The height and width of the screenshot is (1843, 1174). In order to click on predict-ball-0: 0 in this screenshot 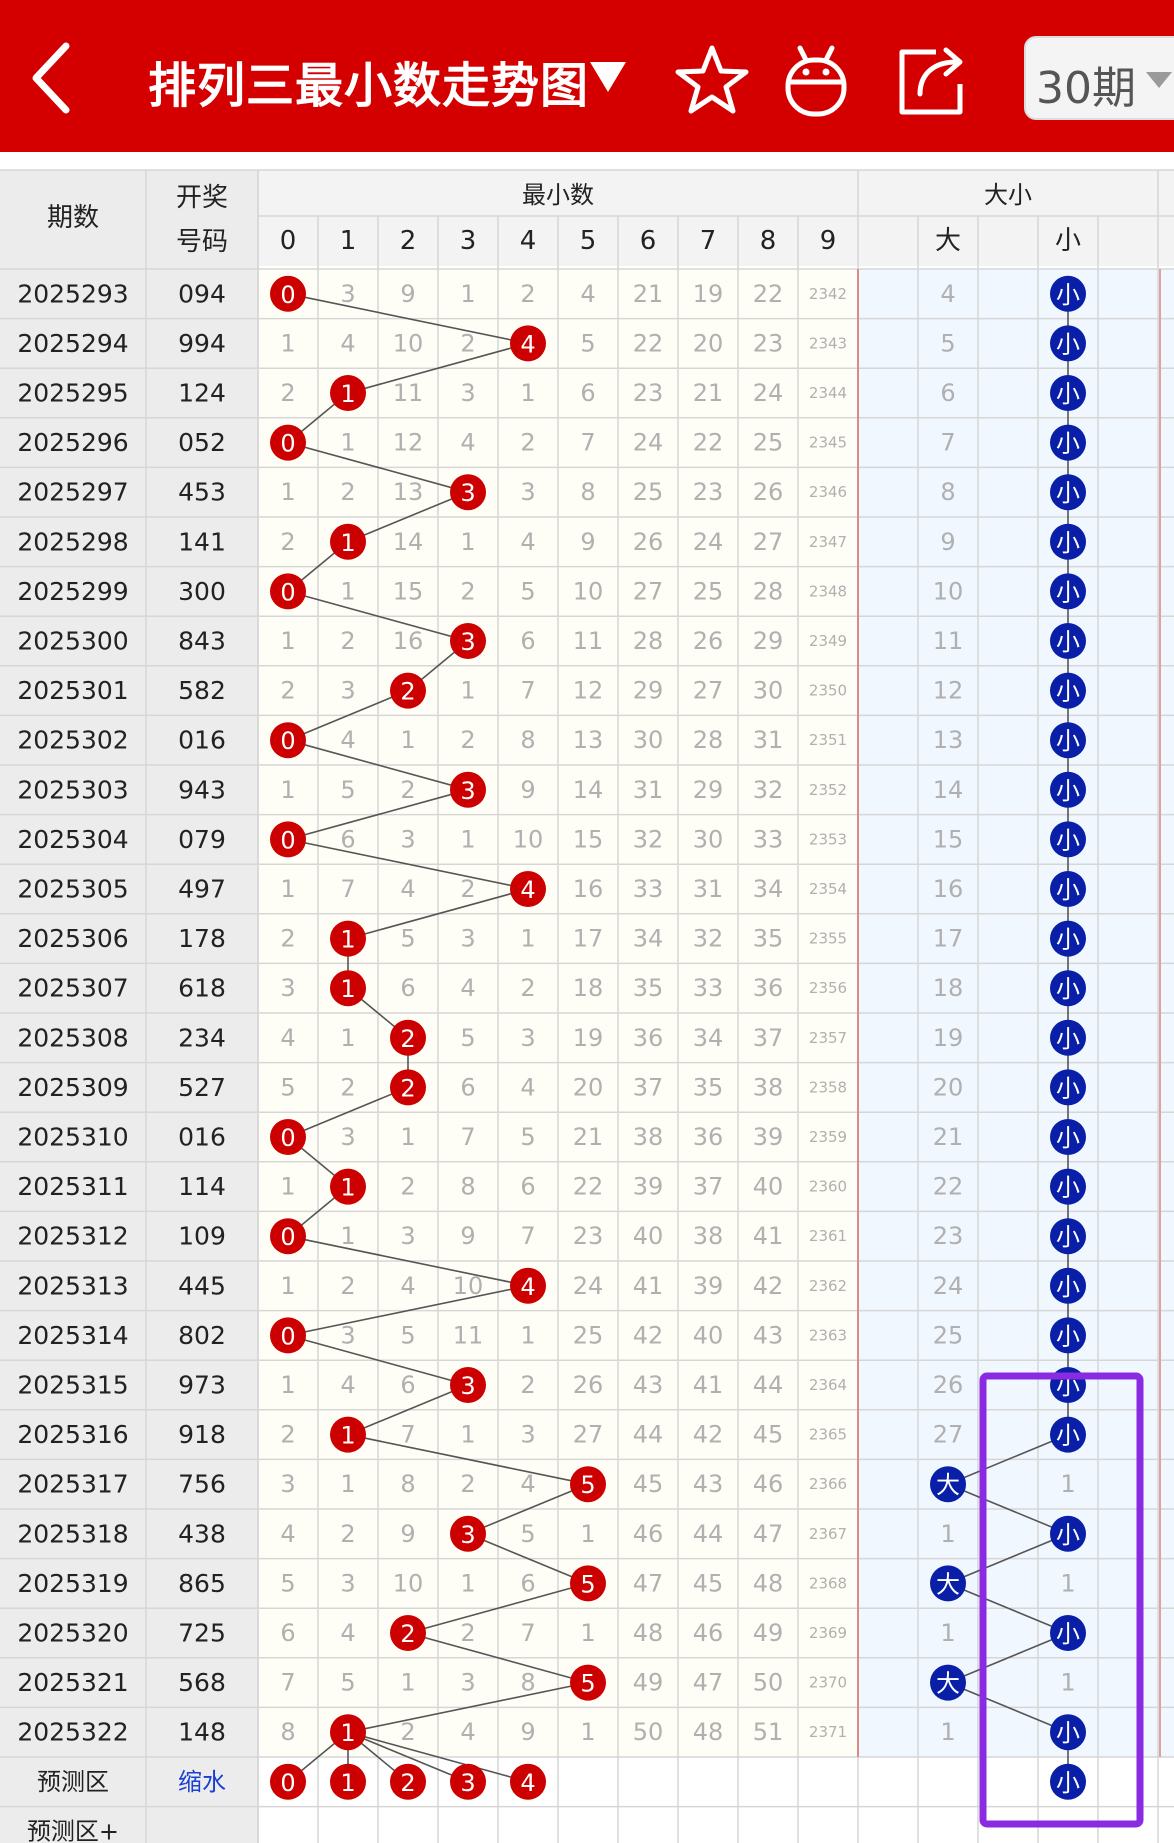, I will do `click(288, 1781)`.